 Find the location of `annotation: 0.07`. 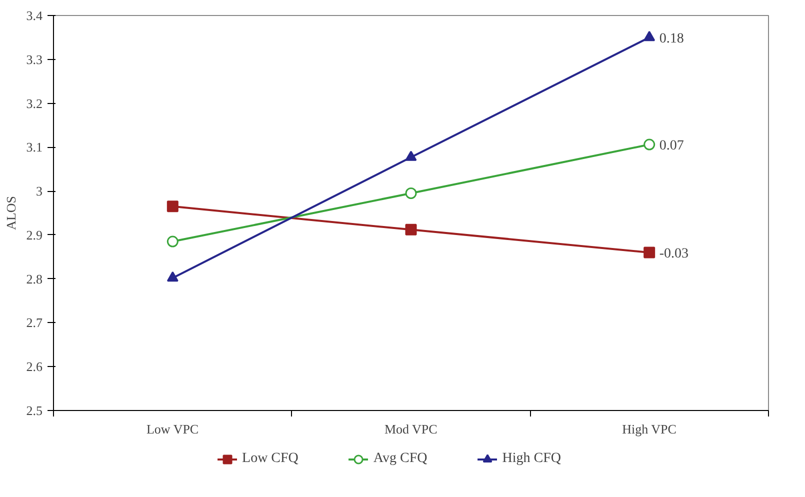

annotation: 0.07 is located at coordinates (671, 146).